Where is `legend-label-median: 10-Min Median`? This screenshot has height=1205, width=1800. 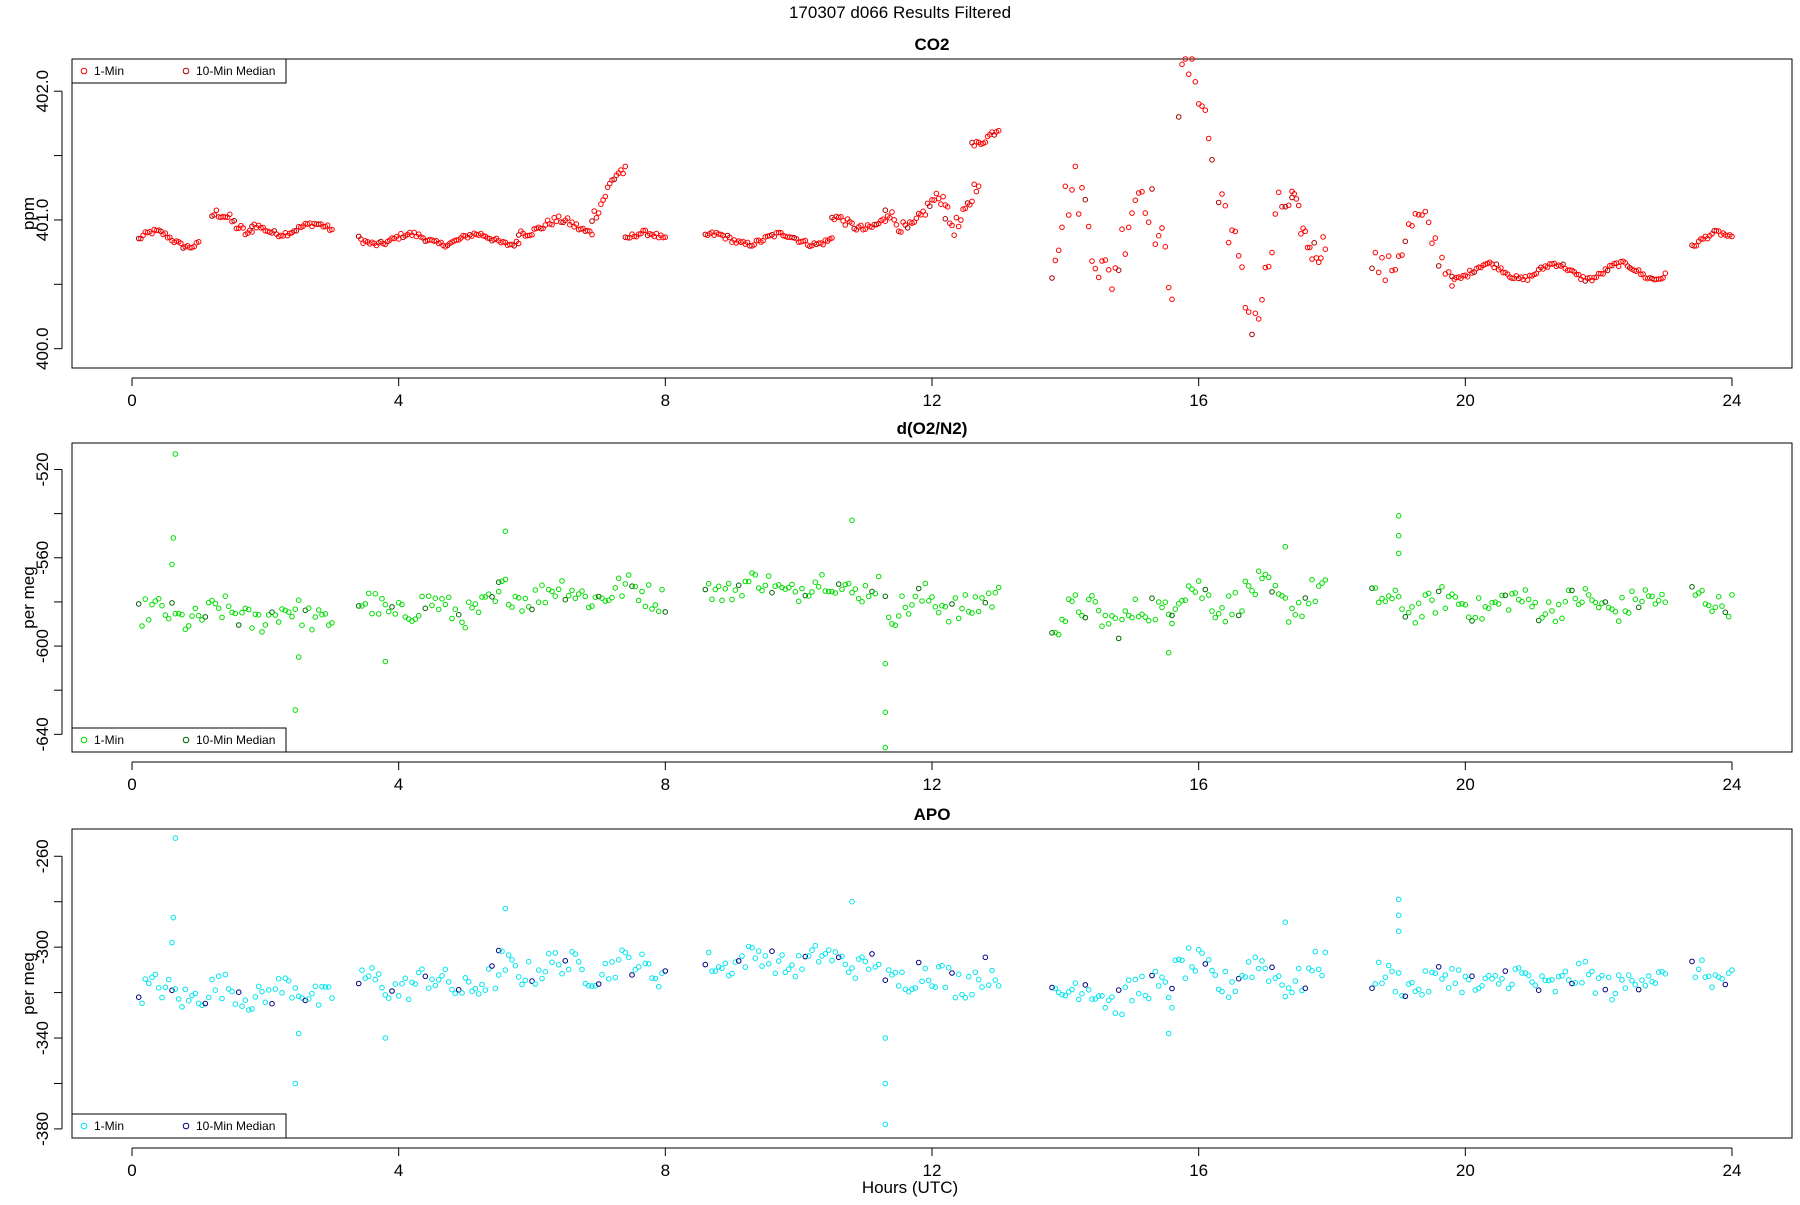
legend-label-median: 10-Min Median is located at coordinates (235, 71).